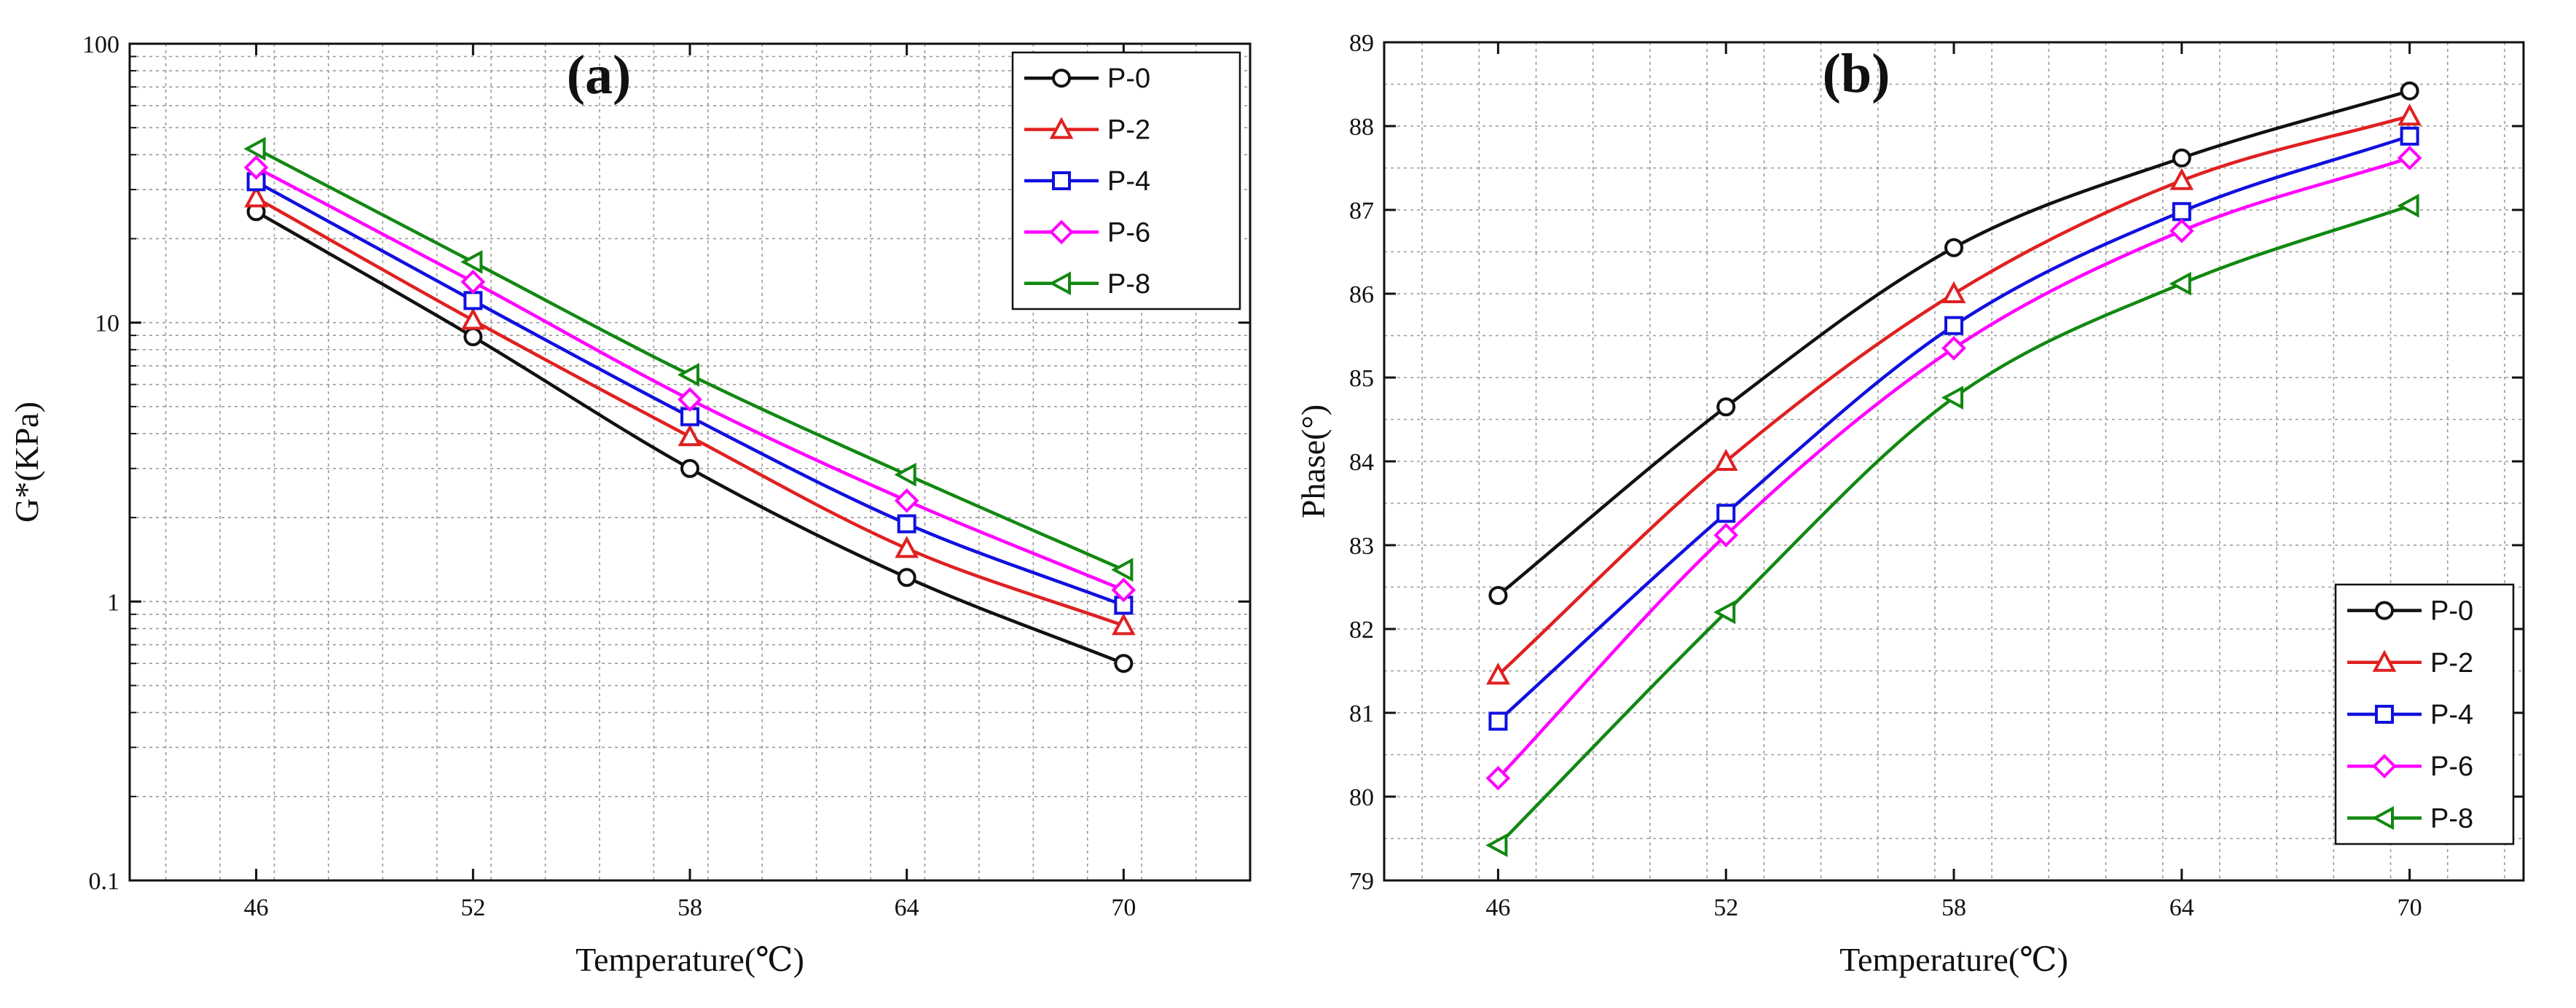 This screenshot has height=1008, width=2576. What do you see at coordinates (2410, 663) in the screenshot?
I see `legend-item: P-2` at bounding box center [2410, 663].